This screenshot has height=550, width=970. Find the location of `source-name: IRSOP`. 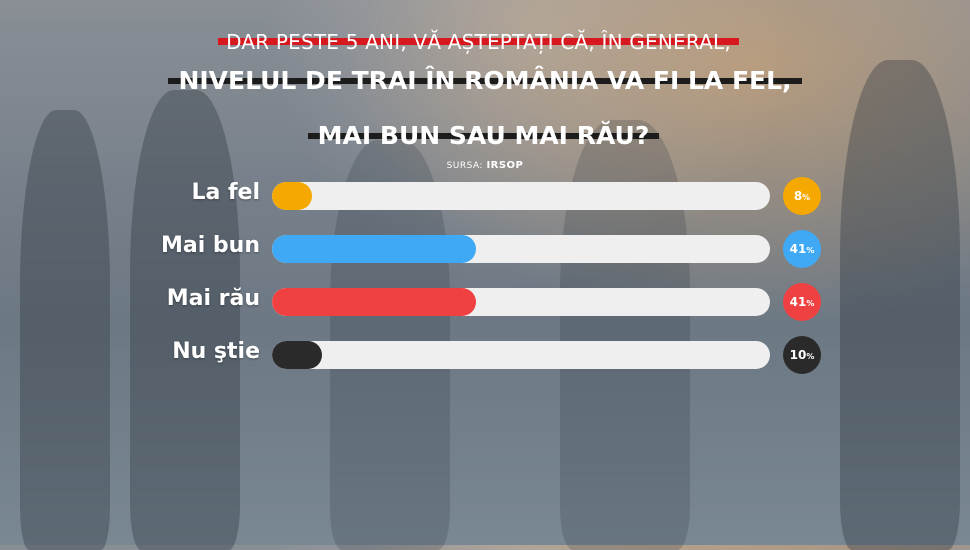

source-name: IRSOP is located at coordinates (505, 165).